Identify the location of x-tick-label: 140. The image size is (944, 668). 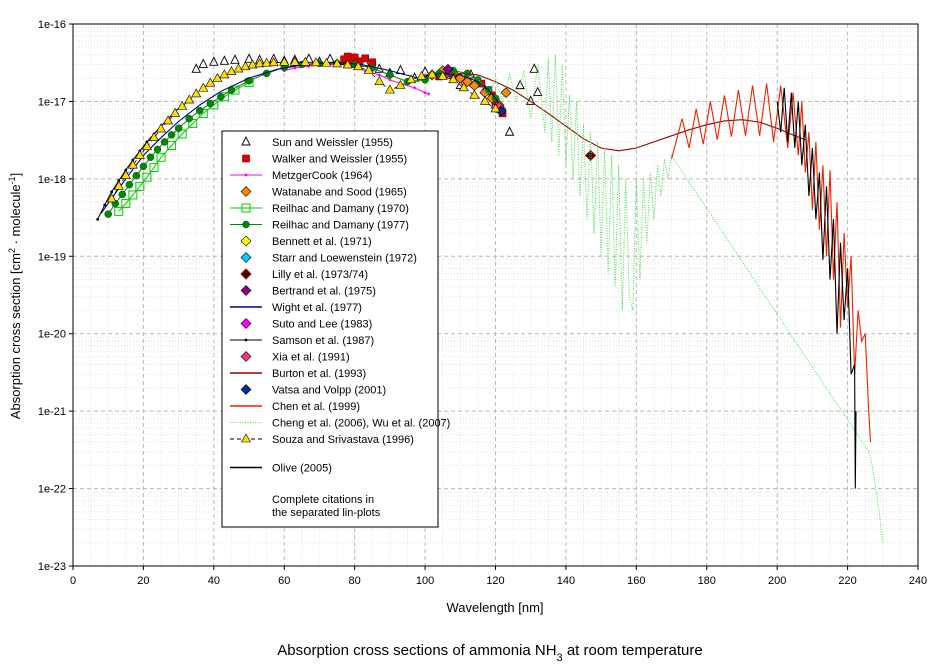
(566, 581).